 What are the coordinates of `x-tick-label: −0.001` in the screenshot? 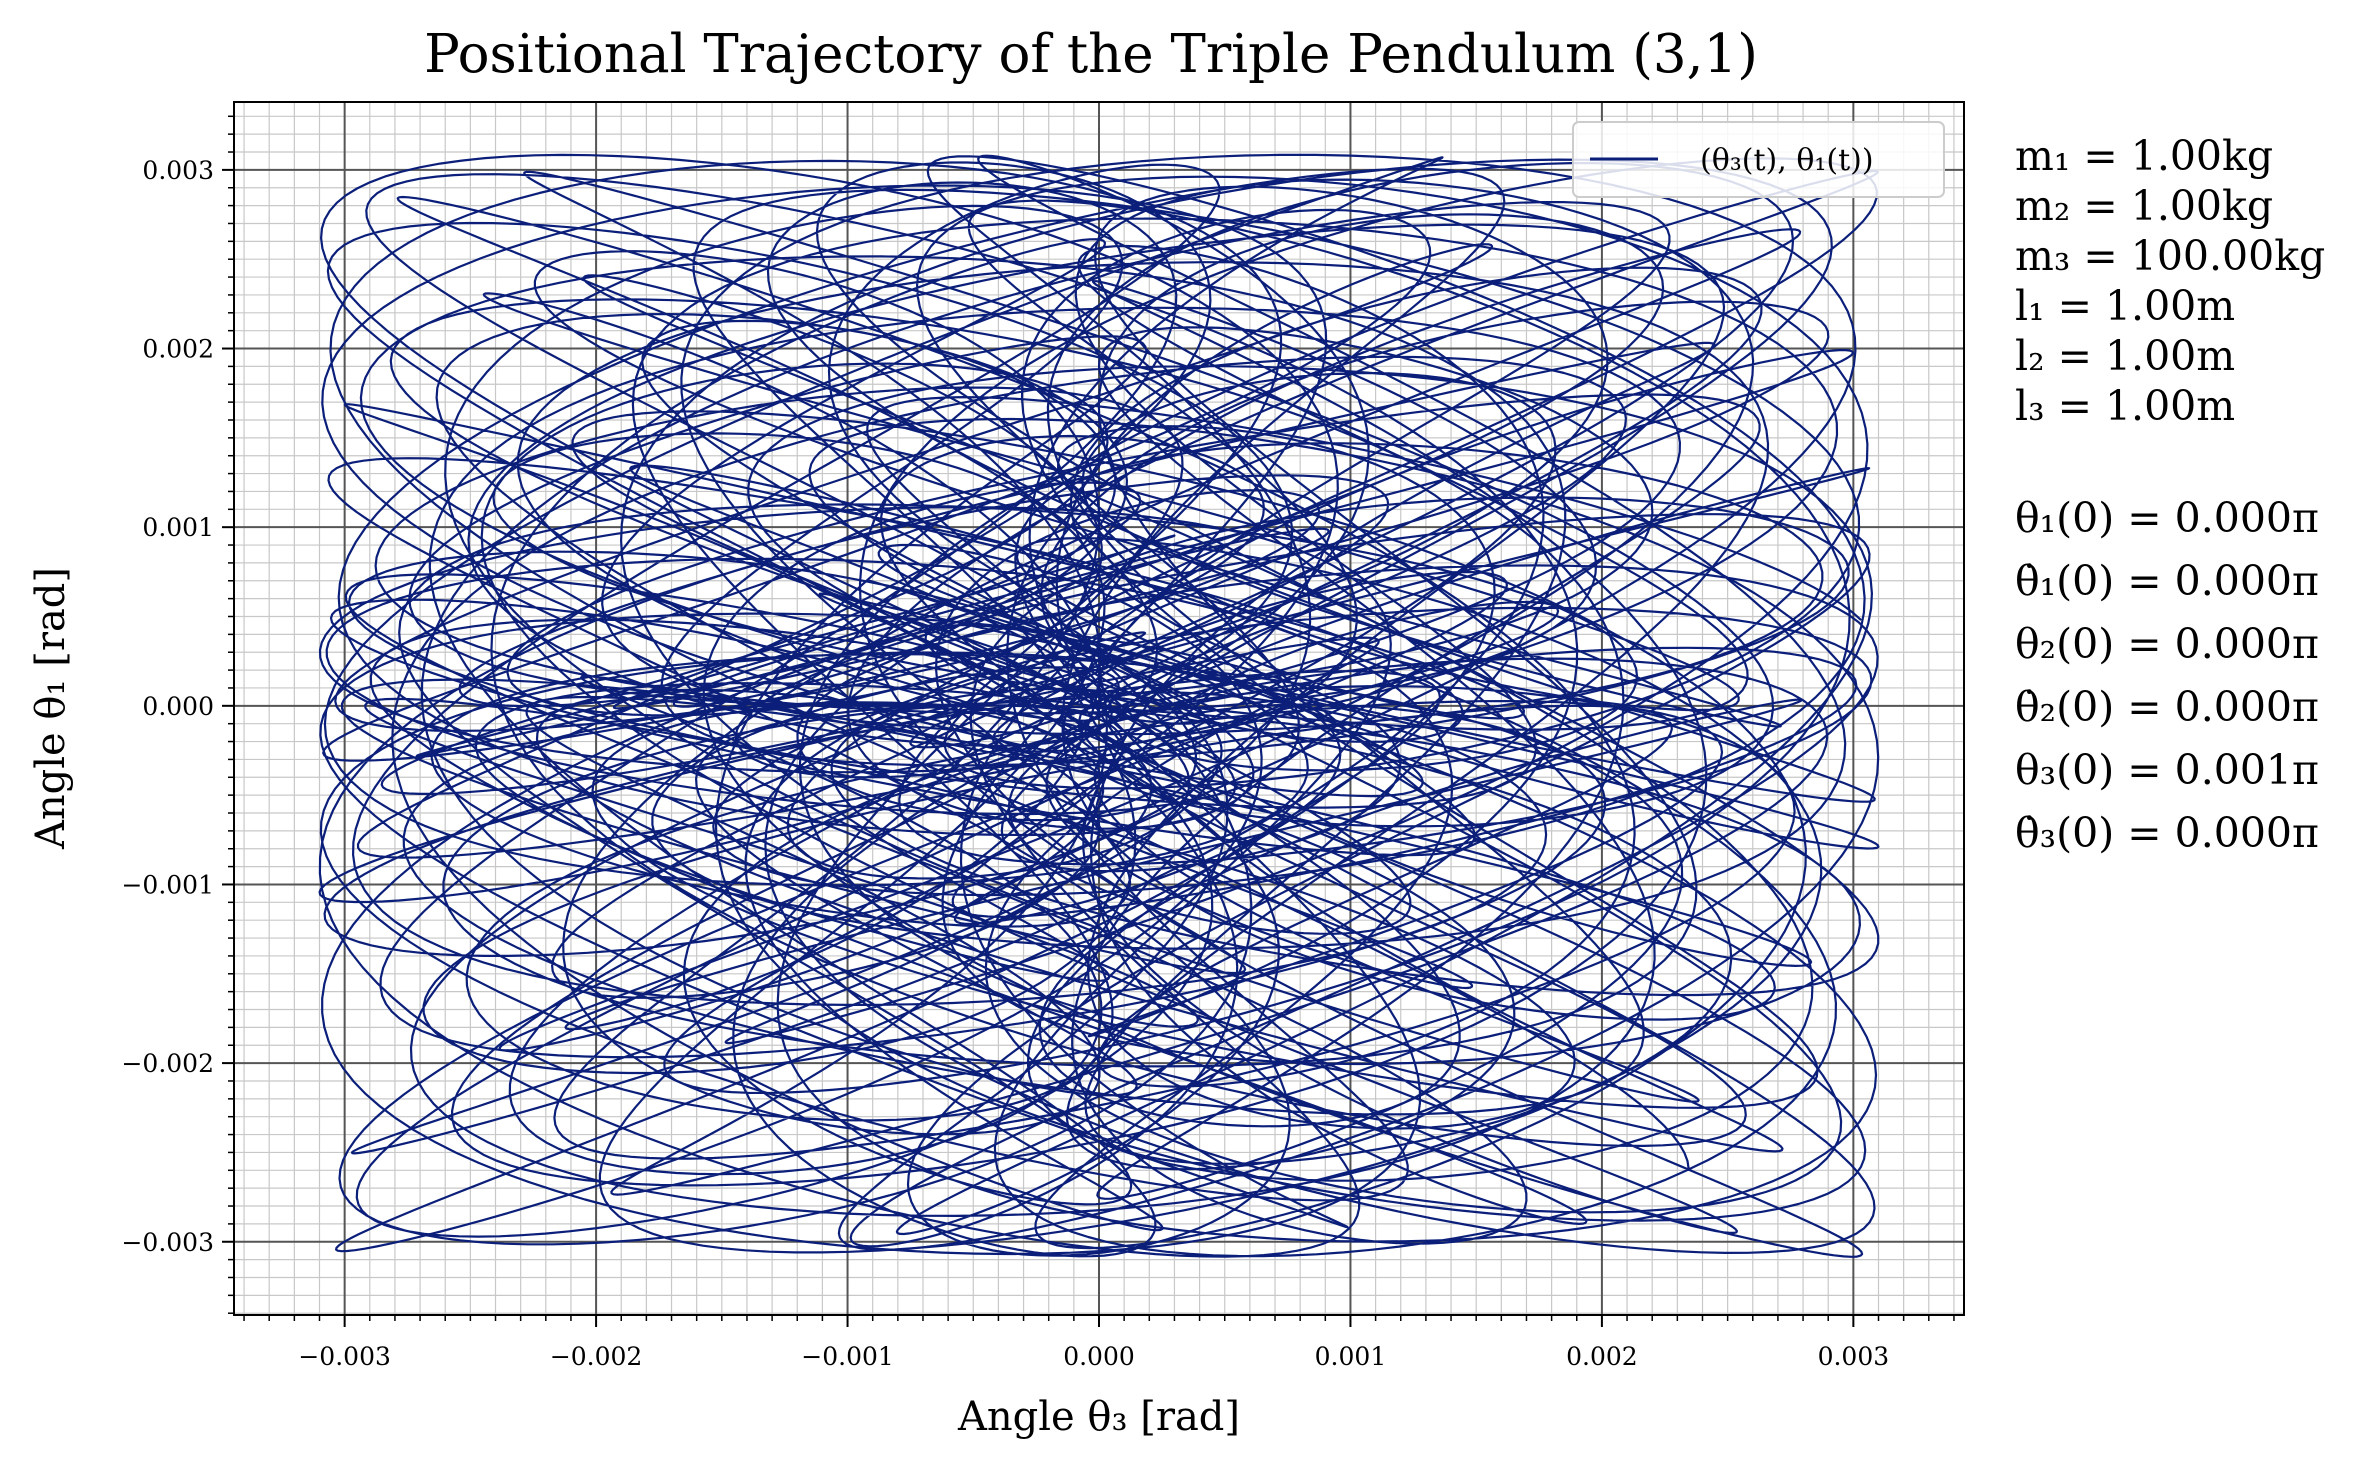 It's located at (847, 1356).